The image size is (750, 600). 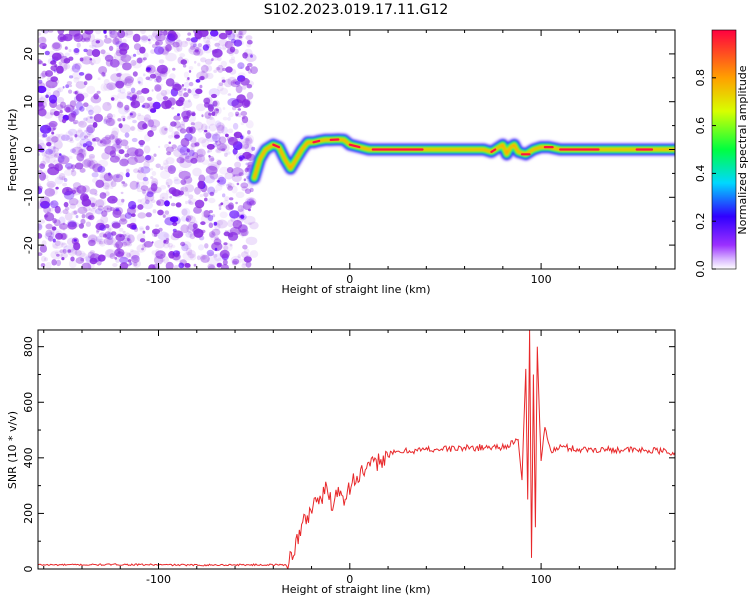 What do you see at coordinates (724, 149) in the screenshot?
I see `colorbar-gradient` at bounding box center [724, 149].